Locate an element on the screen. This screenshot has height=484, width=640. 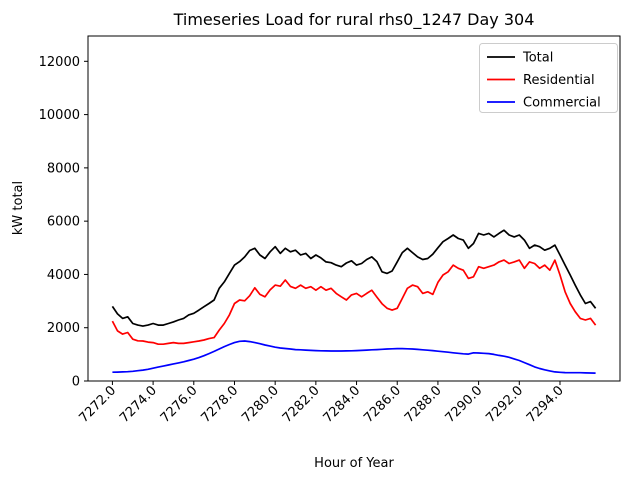
legend-label-total: Total is located at coordinates (537, 58).